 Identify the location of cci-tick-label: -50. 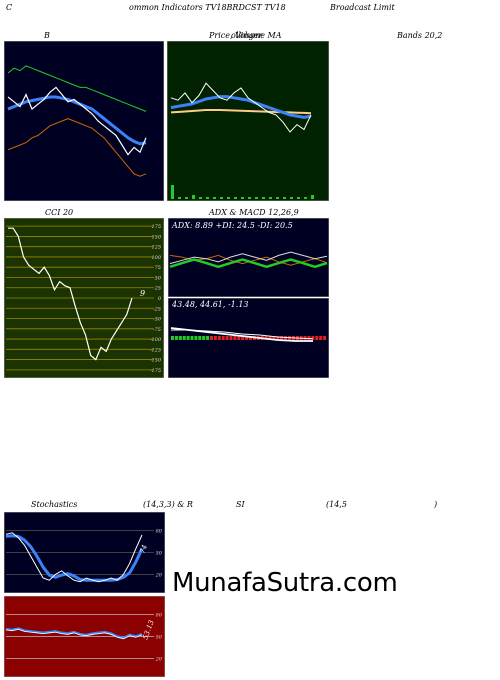
(157, 320).